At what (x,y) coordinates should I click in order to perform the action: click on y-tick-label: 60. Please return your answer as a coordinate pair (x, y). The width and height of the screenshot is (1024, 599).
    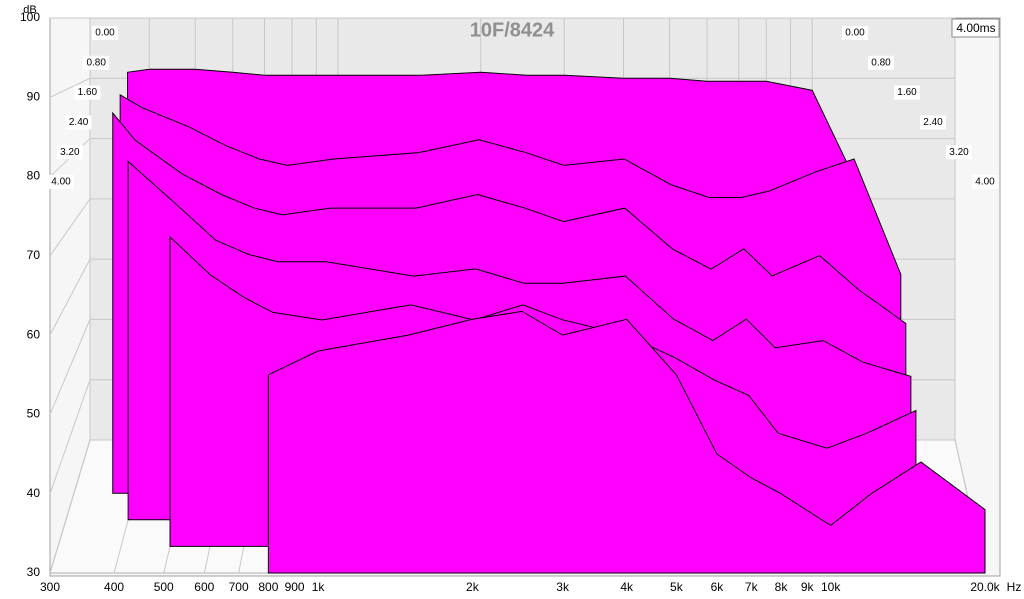
    Looking at the image, I should click on (34, 334).